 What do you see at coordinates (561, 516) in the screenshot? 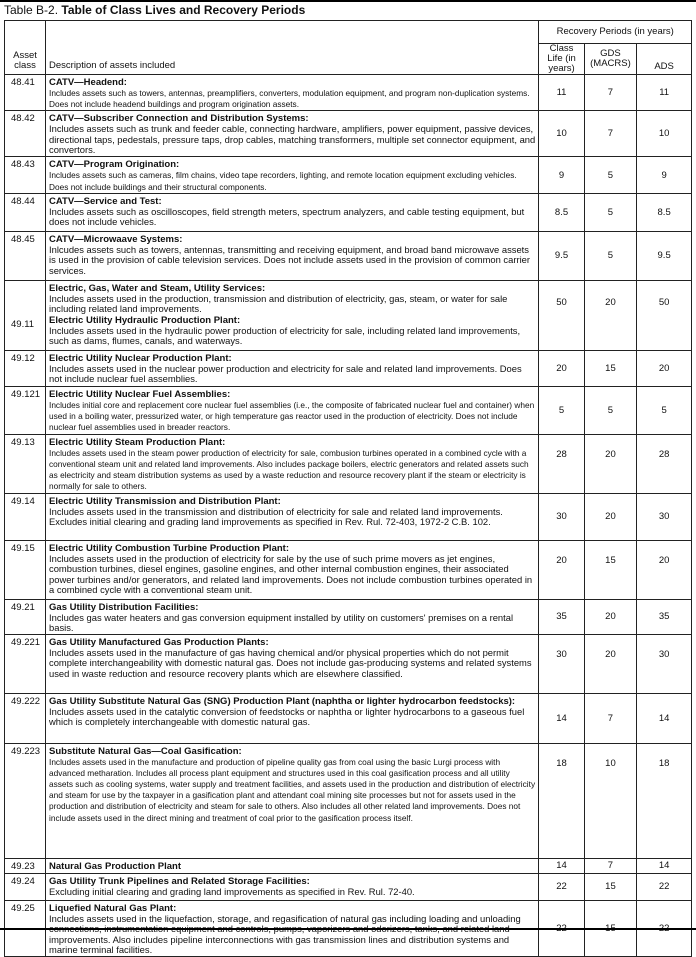
I see `class-life-cell: 30` at bounding box center [561, 516].